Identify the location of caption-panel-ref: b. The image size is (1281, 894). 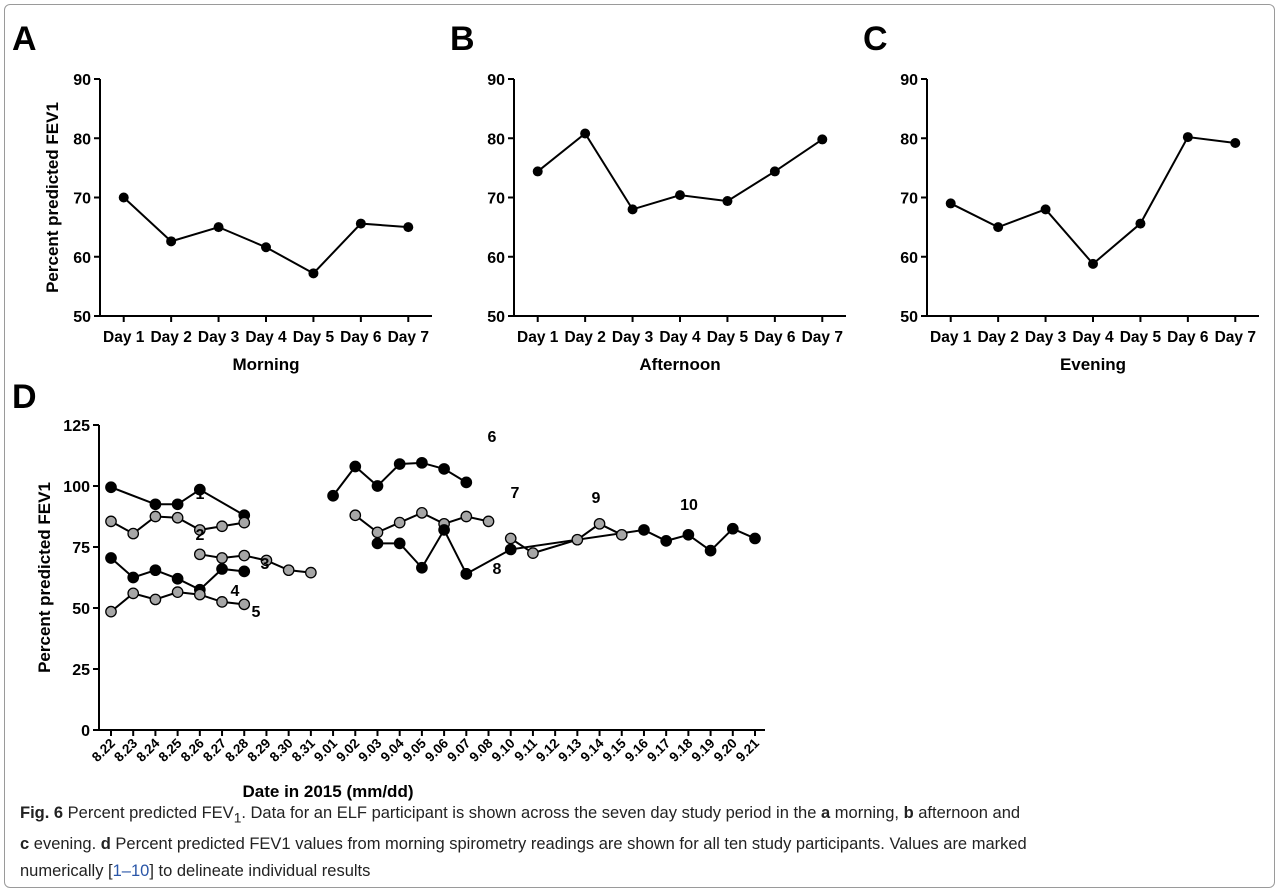
(908, 813).